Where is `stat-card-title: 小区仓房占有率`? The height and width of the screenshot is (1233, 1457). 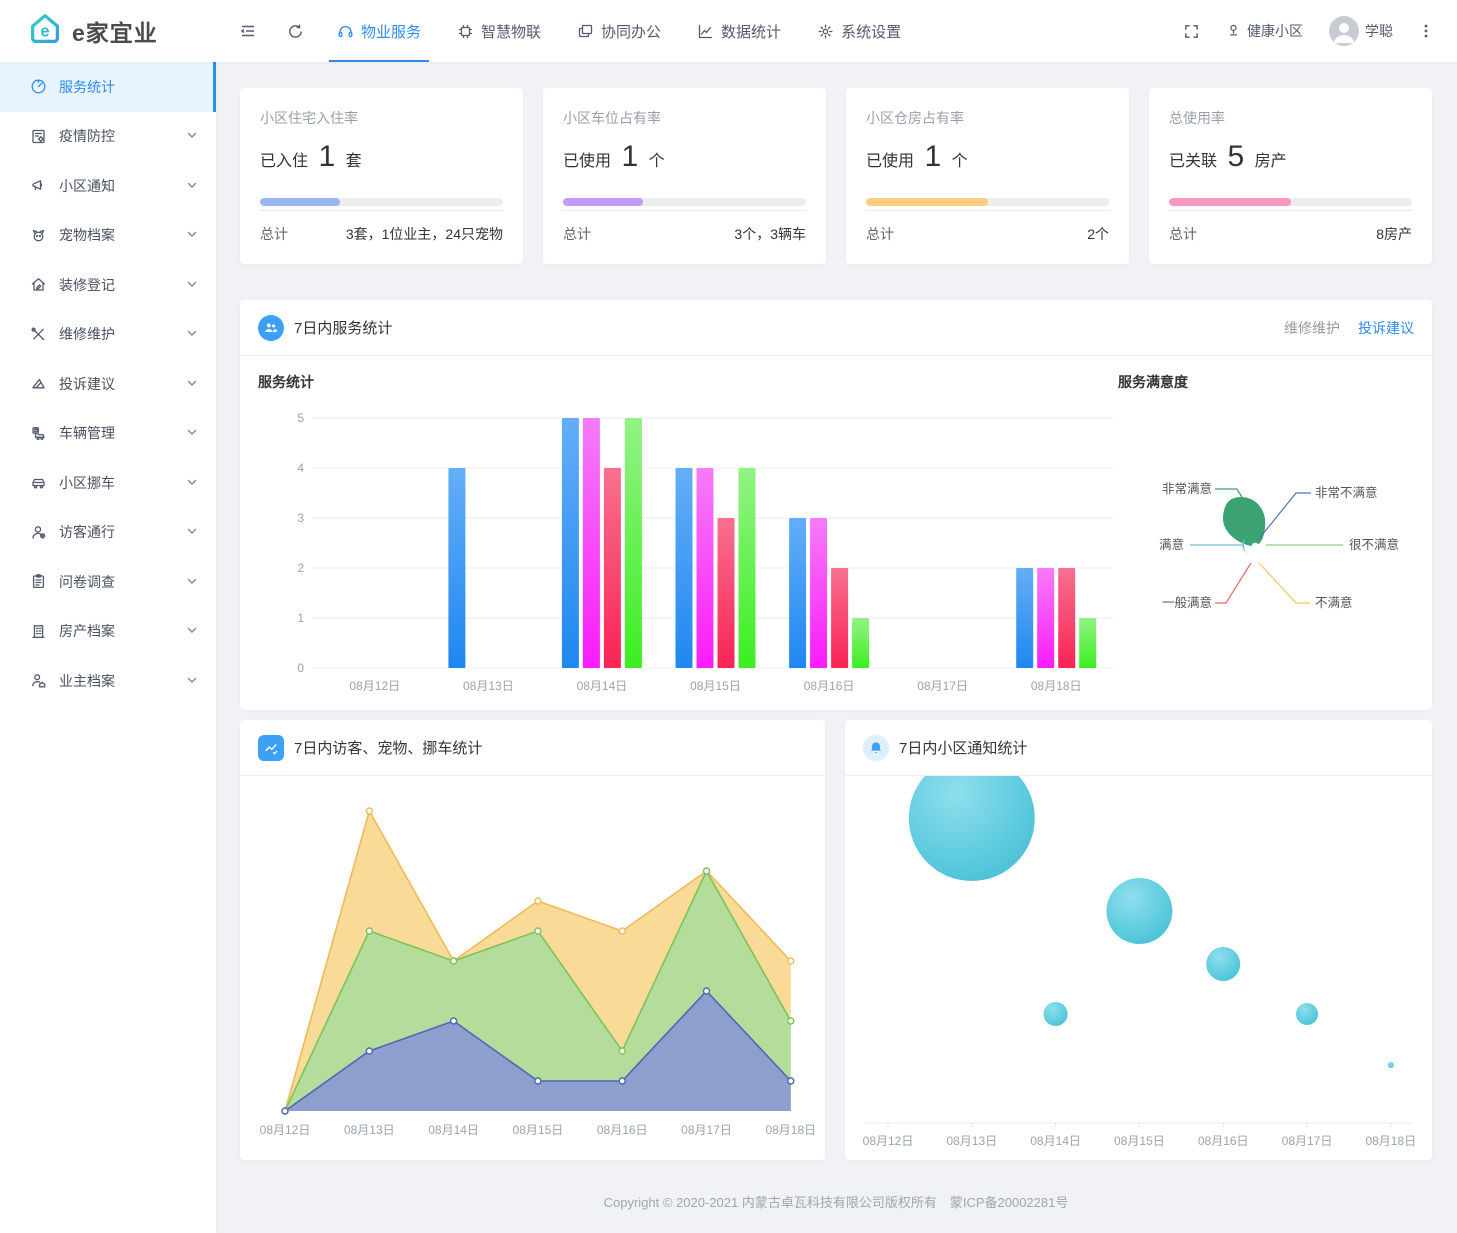 stat-card-title: 小区仓房占有率 is located at coordinates (915, 118).